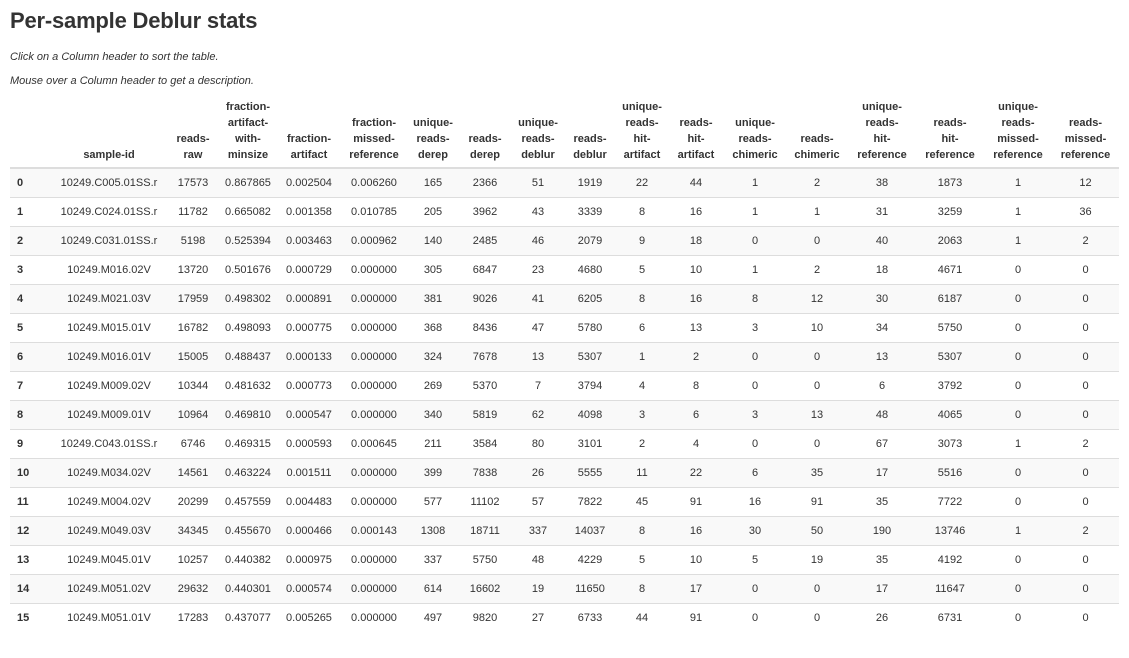  What do you see at coordinates (309, 134) in the screenshot?
I see `column-header-fraction-artifact: fraction-artifact` at bounding box center [309, 134].